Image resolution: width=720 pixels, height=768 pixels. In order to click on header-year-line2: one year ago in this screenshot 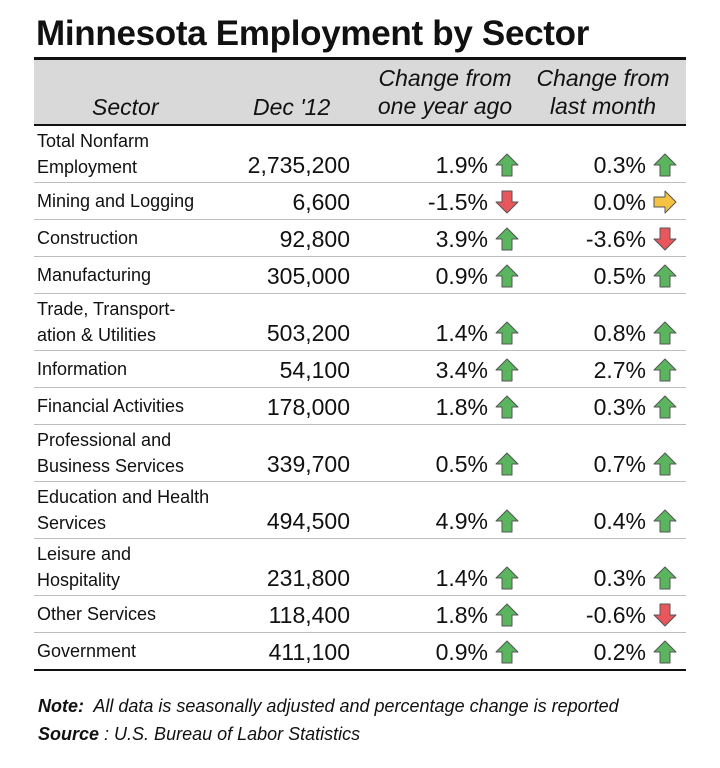, I will do `click(445, 106)`.